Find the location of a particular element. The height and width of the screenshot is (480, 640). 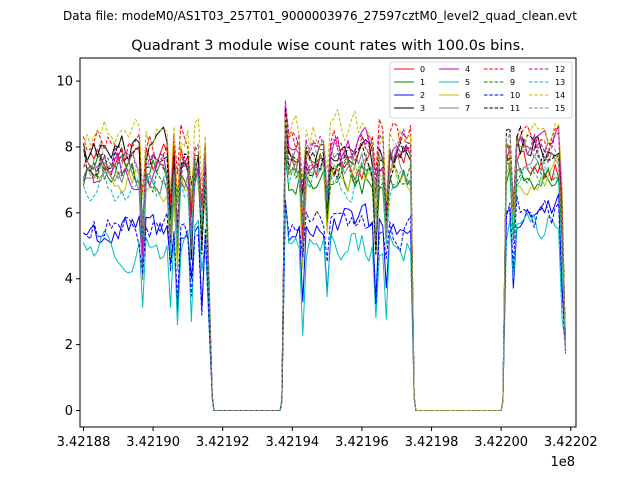

y-tick-label: 0 is located at coordinates (69, 411).